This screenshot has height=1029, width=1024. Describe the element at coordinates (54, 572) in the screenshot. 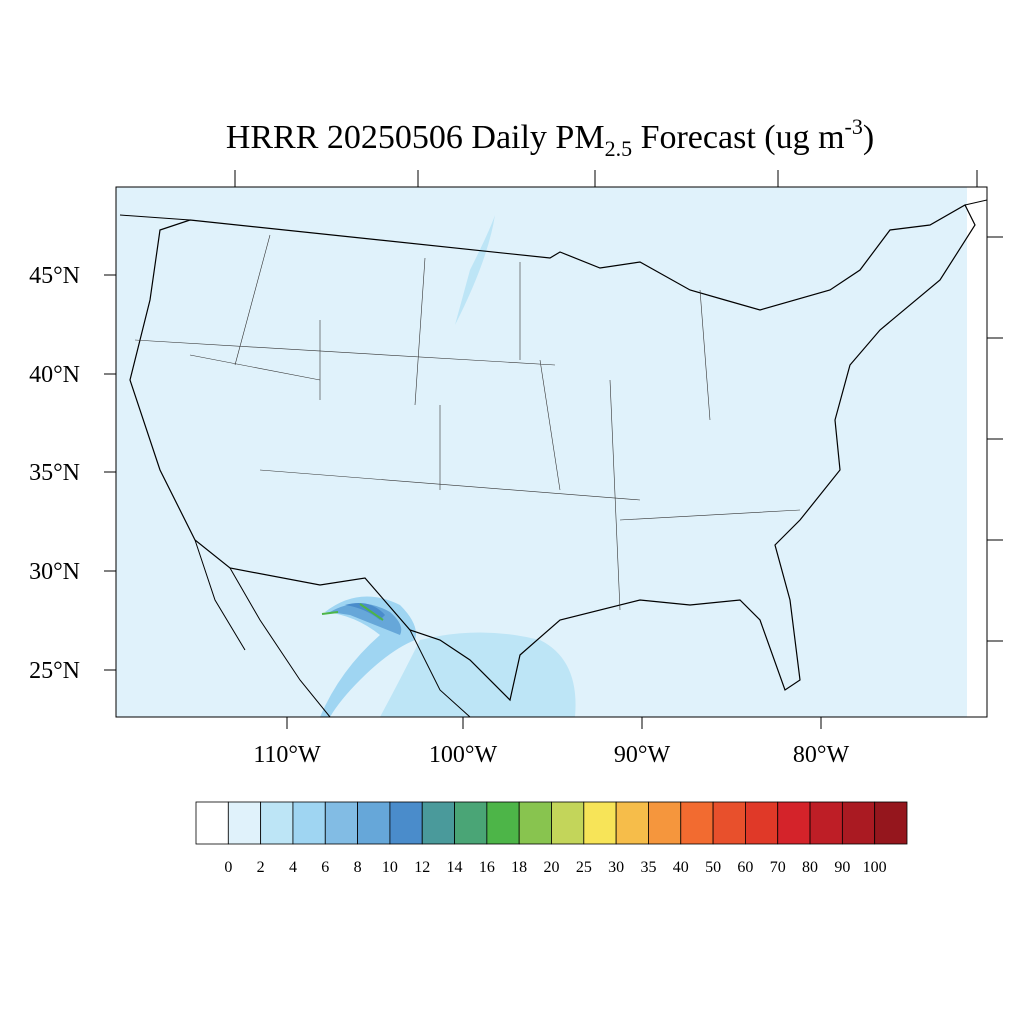

I see `lat-label: 30°N` at that location.